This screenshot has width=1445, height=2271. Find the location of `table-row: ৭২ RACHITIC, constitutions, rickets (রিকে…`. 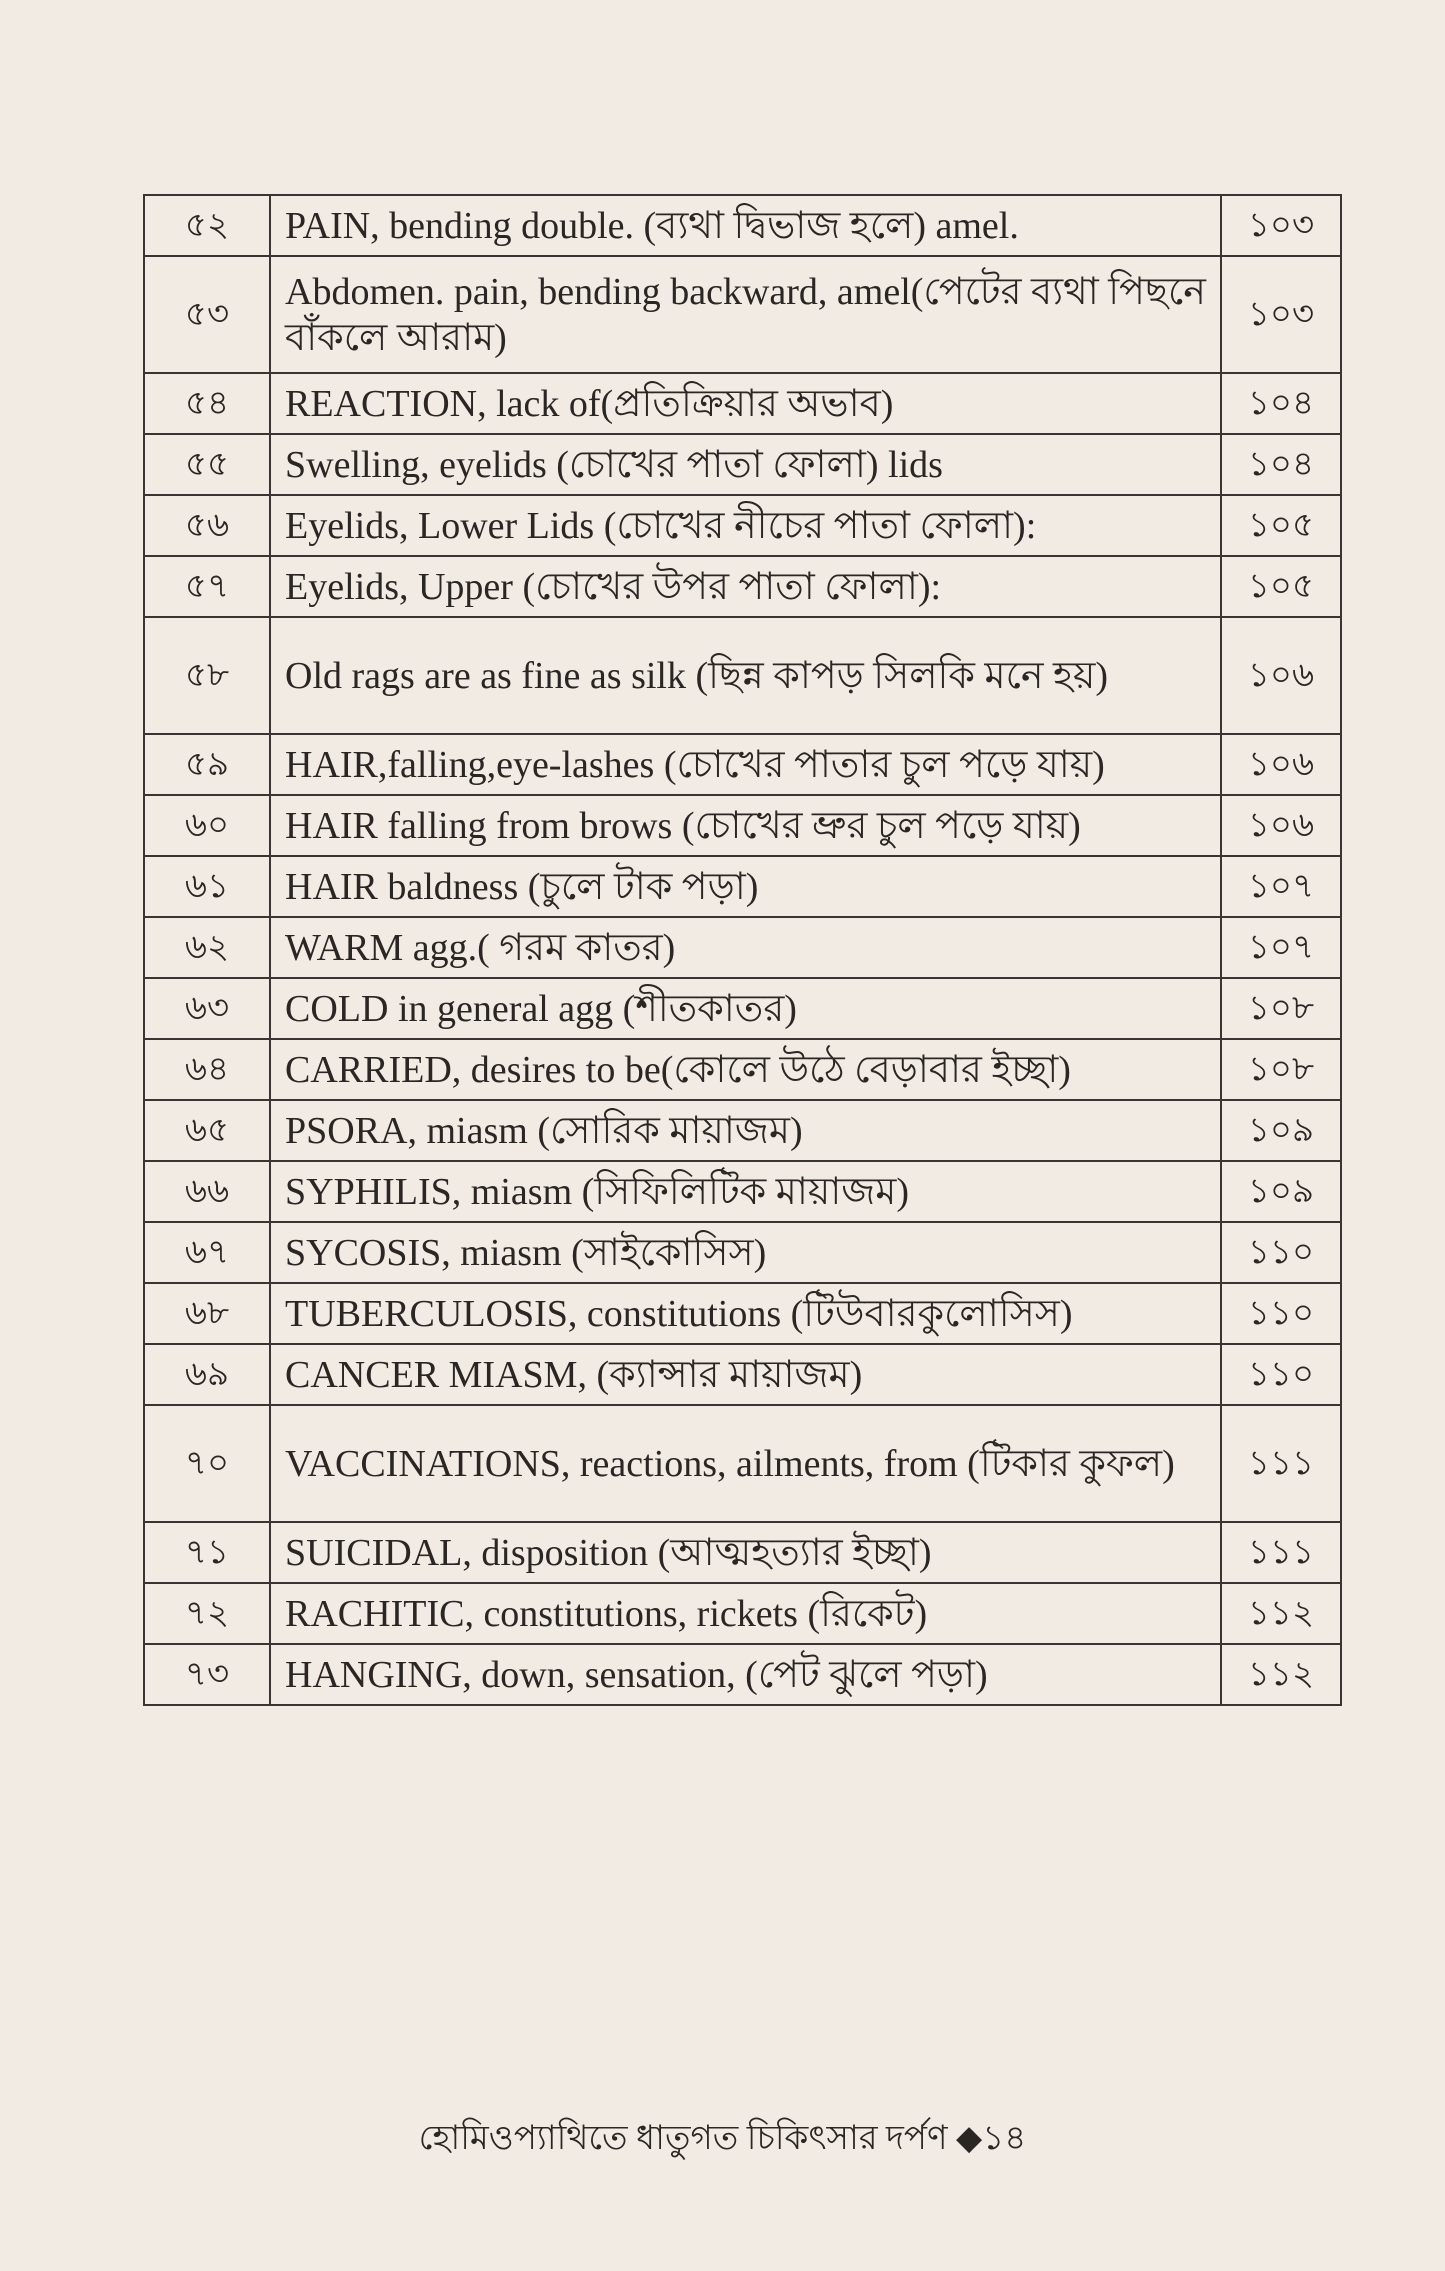

table-row: ৭২ RACHITIC, constitutions, rickets (রিকে… is located at coordinates (742, 1613).